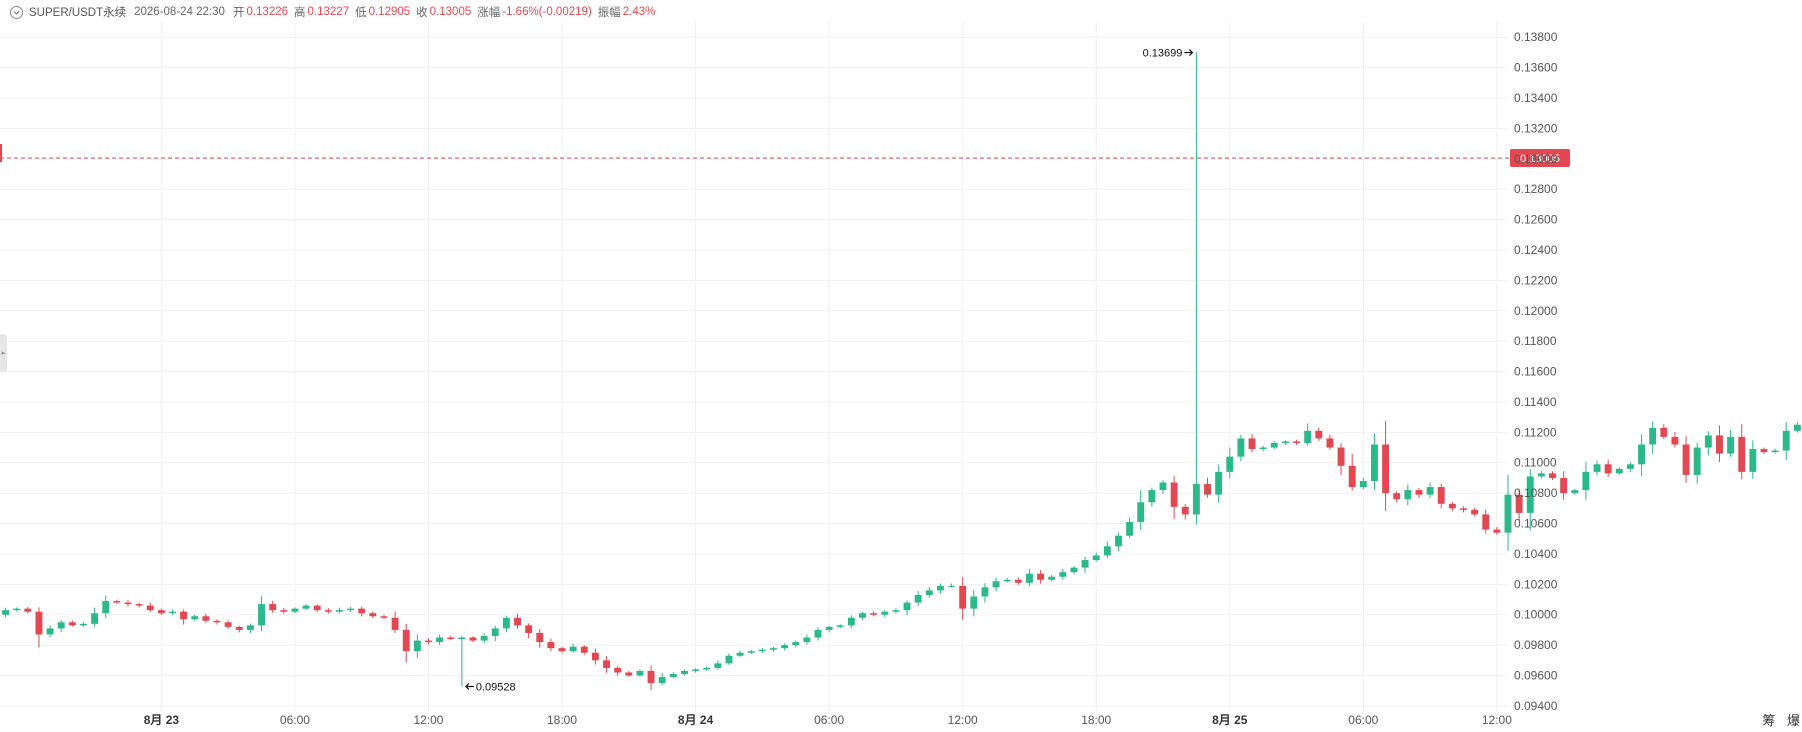  Describe the element at coordinates (489, 13) in the screenshot. I see `change-label: 涨幅` at that location.